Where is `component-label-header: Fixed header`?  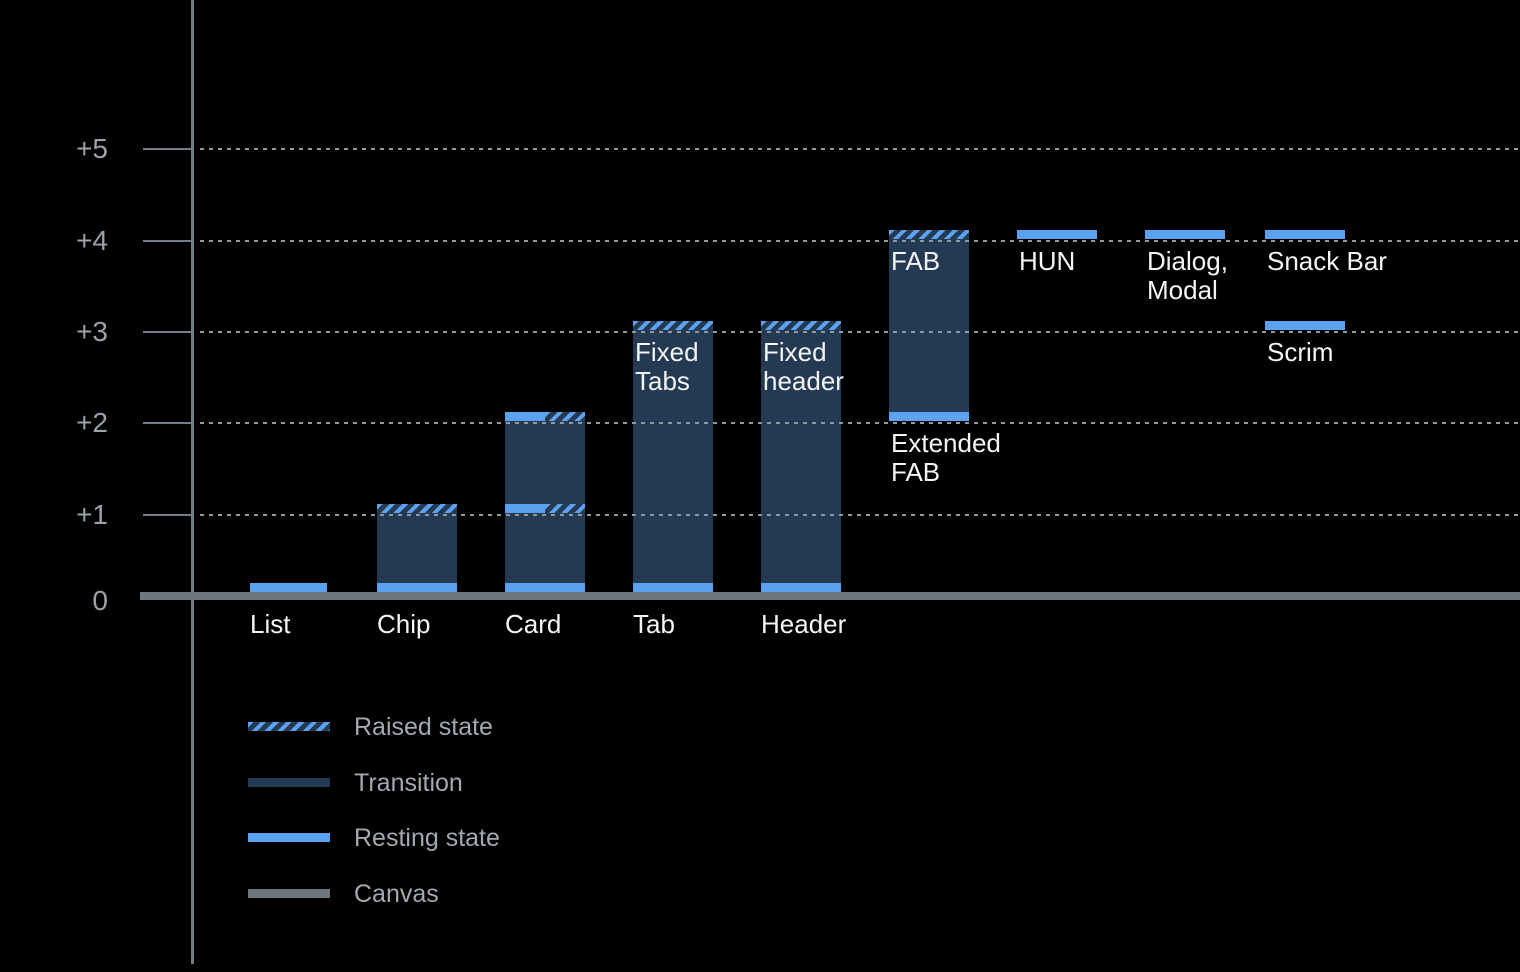
component-label-header: Fixed header is located at coordinates (803, 367).